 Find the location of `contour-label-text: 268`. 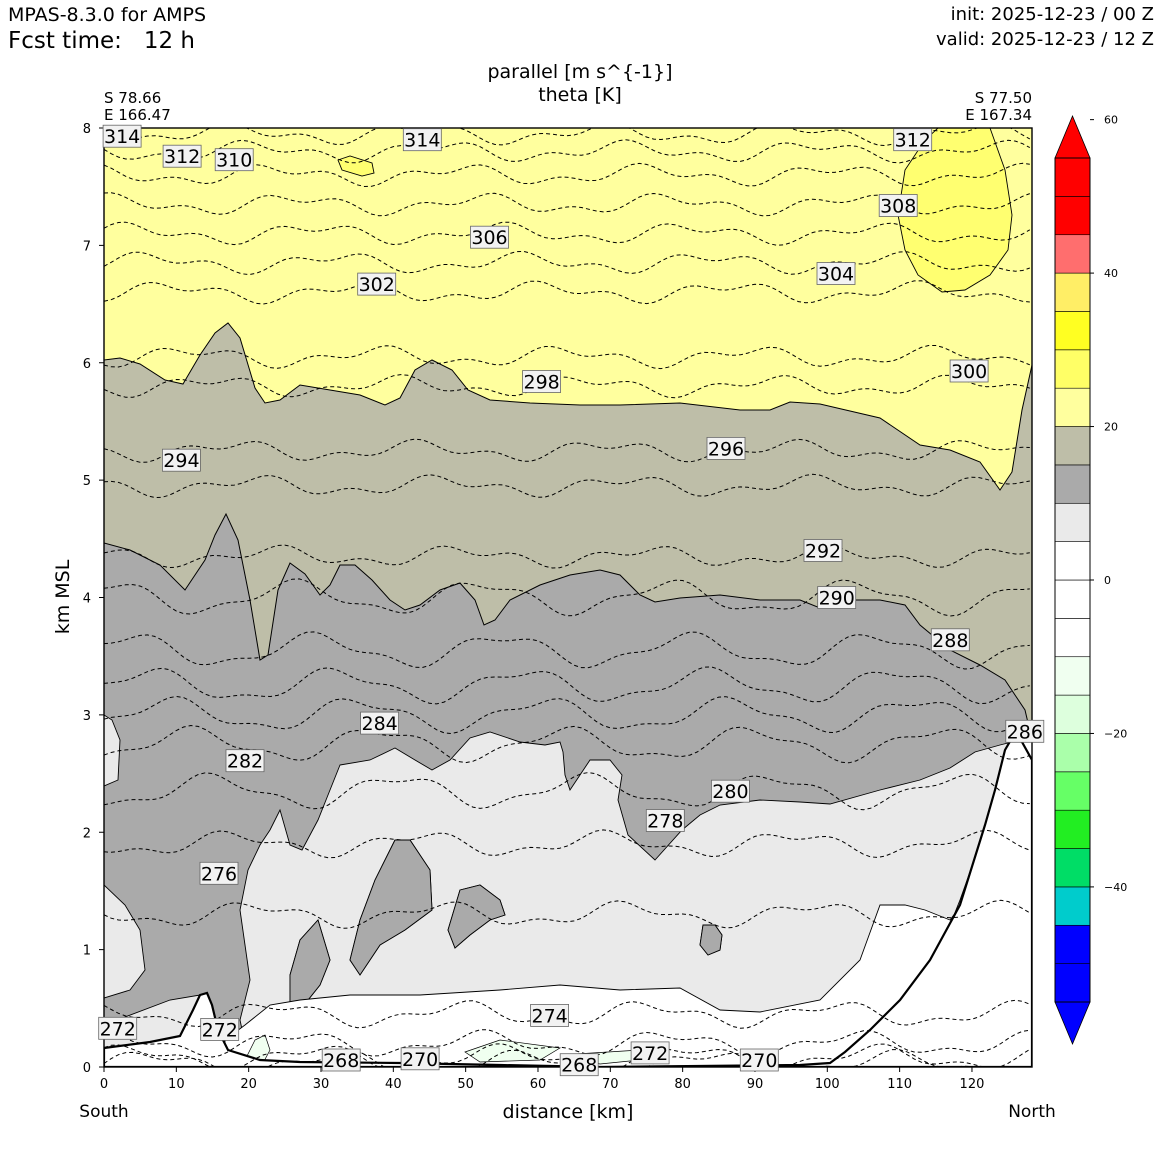

contour-label-text: 268 is located at coordinates (341, 1061).